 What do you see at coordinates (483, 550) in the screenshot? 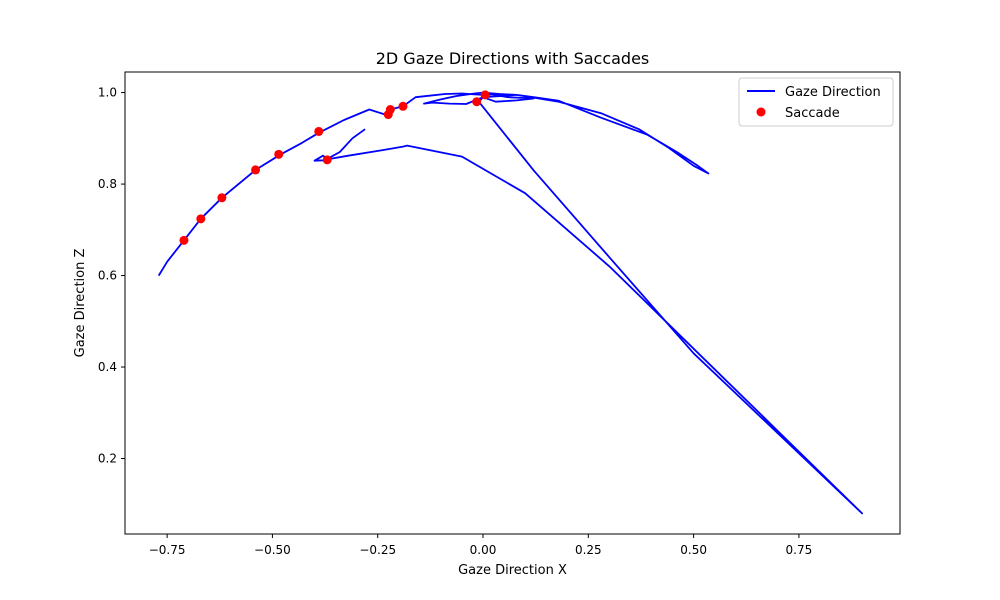
I see `x-tick-label: 0.00` at bounding box center [483, 550].